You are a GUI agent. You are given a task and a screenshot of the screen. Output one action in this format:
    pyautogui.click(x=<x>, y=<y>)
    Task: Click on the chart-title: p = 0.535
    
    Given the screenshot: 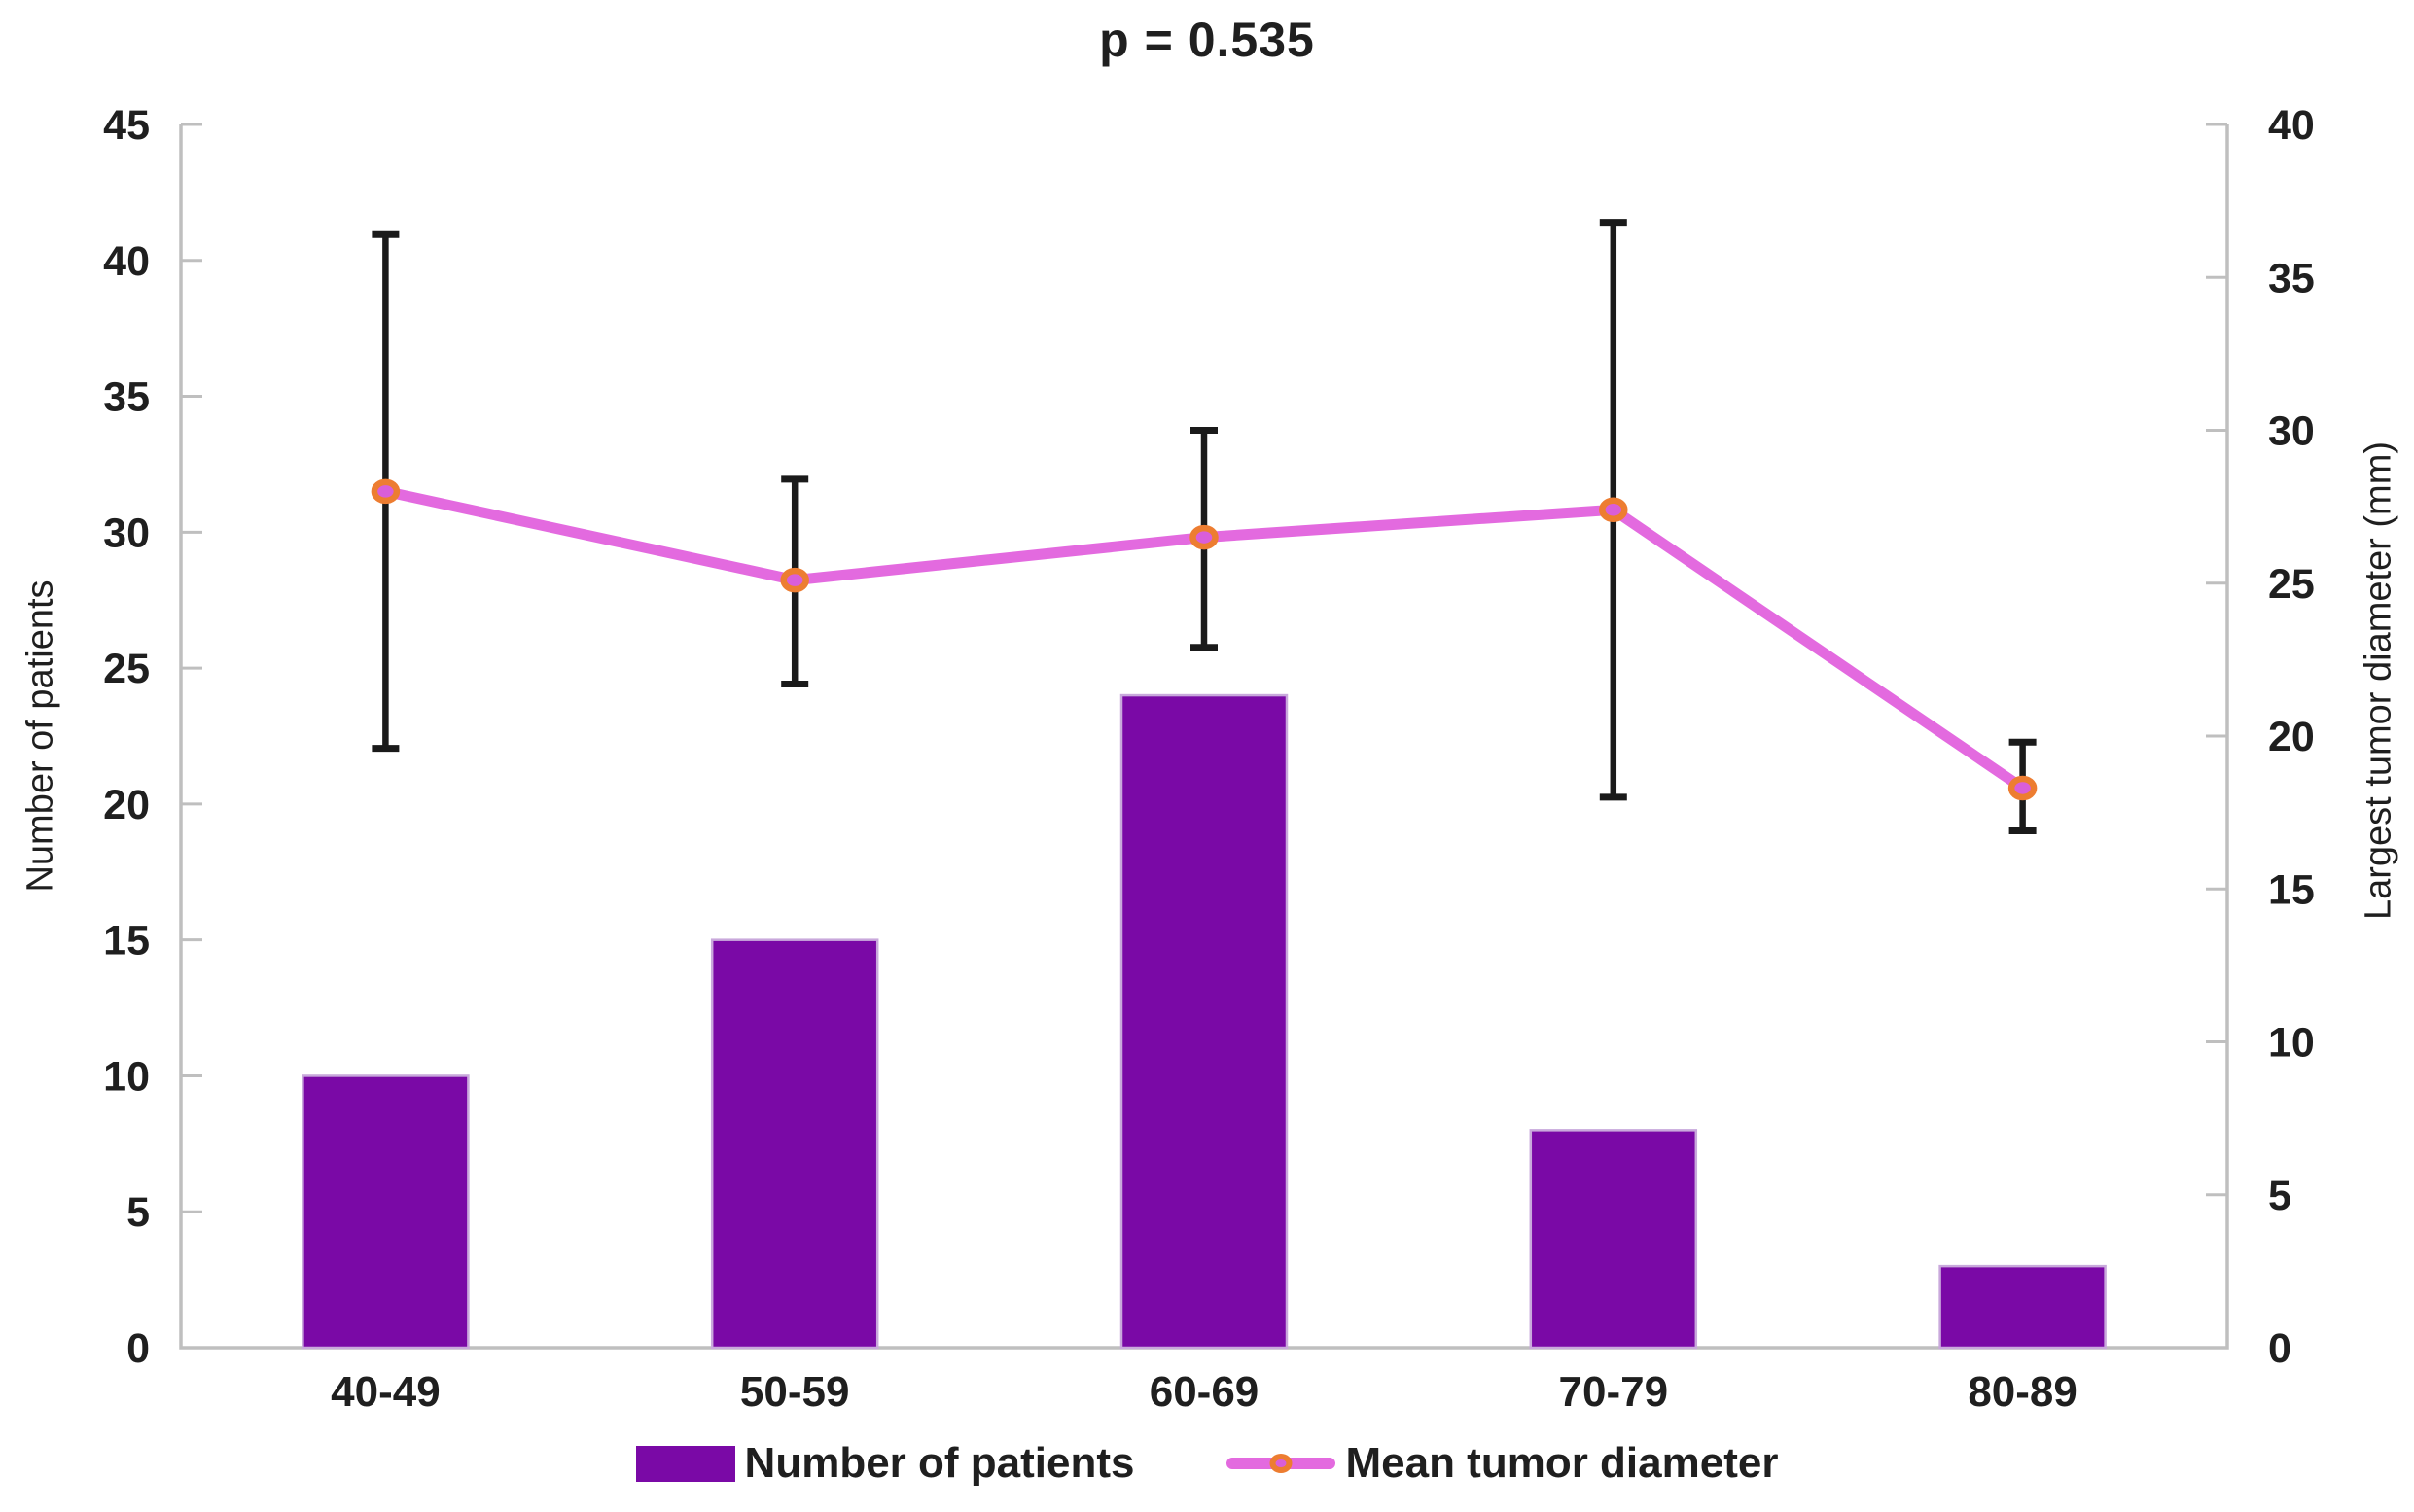 What is the action you would take?
    pyautogui.click(x=1207, y=40)
    